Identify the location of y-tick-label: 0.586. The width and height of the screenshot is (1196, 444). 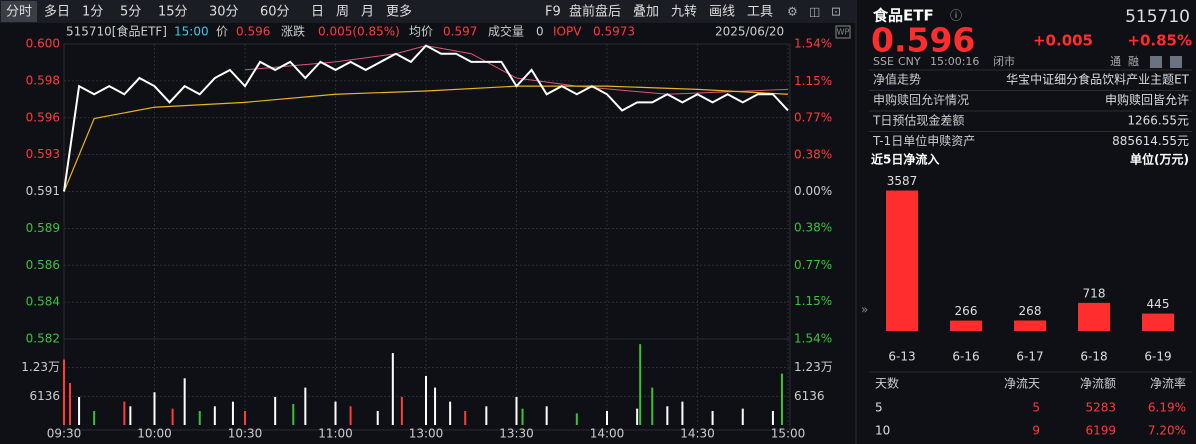
(43, 265).